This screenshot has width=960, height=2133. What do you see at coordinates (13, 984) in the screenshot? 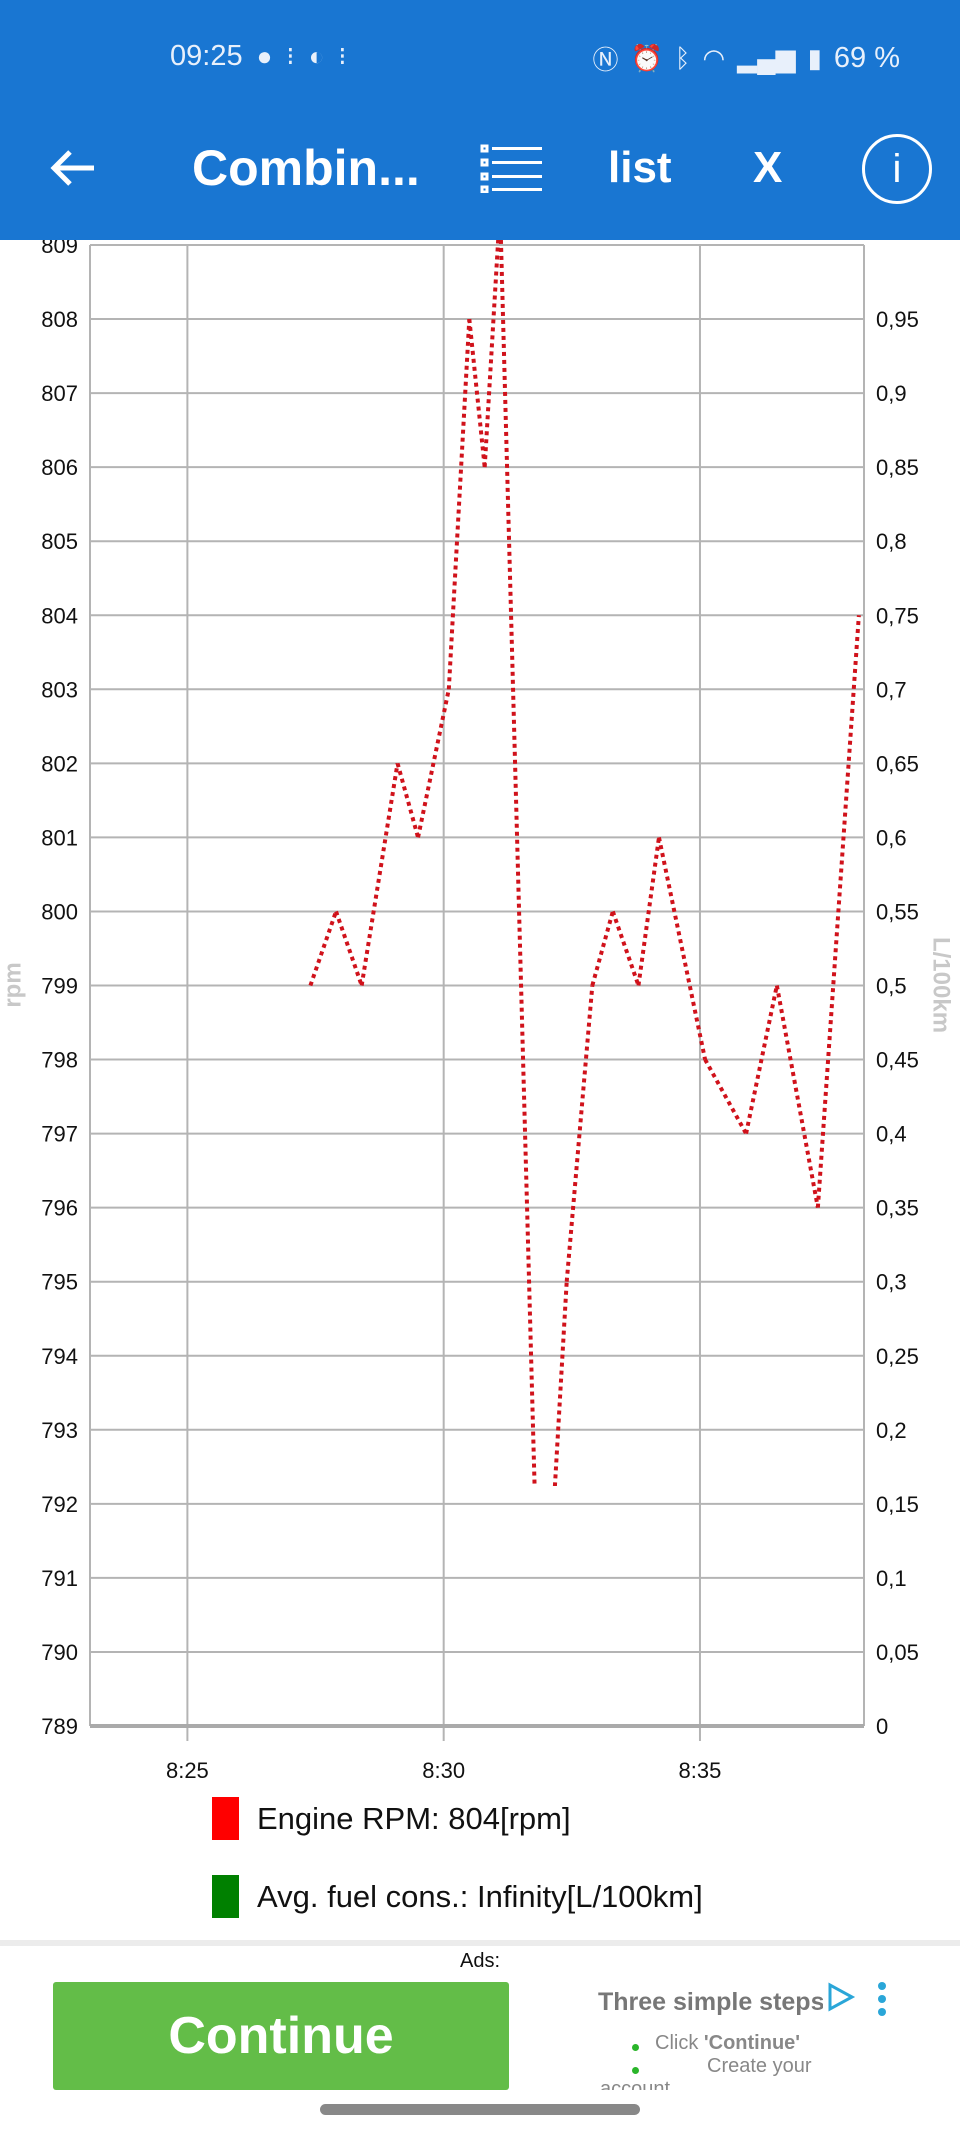
I see `left-axis-title: rpm` at bounding box center [13, 984].